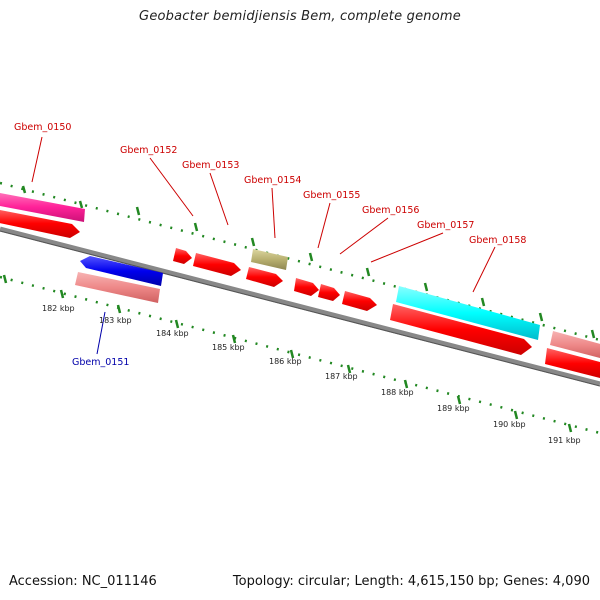 The height and width of the screenshot is (600, 600). I want to click on gene-0155-cds, so click(306, 287).